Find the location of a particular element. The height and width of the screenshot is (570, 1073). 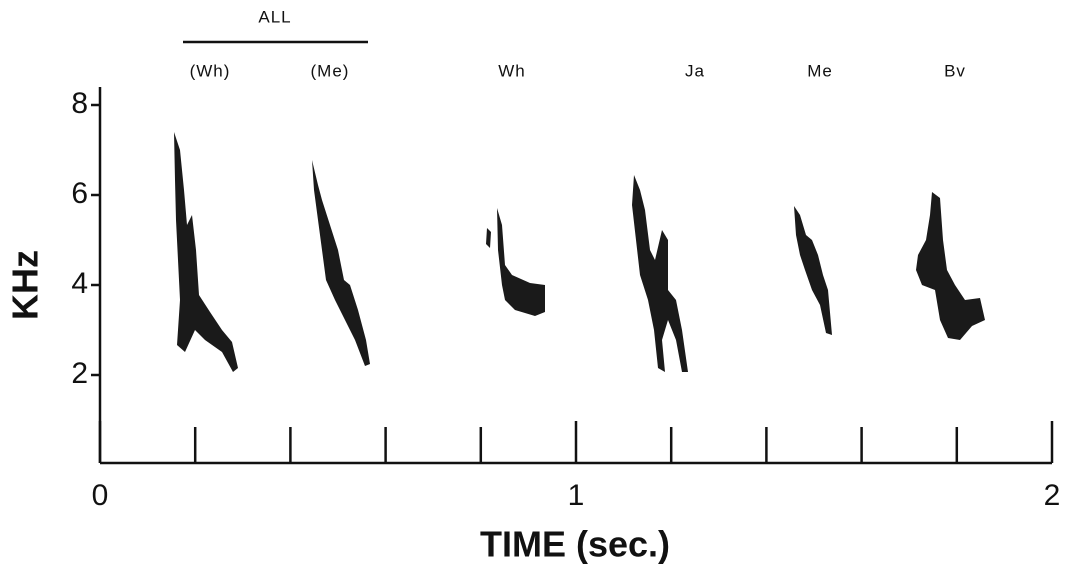

x-tick-label: 1 is located at coordinates (576, 495).